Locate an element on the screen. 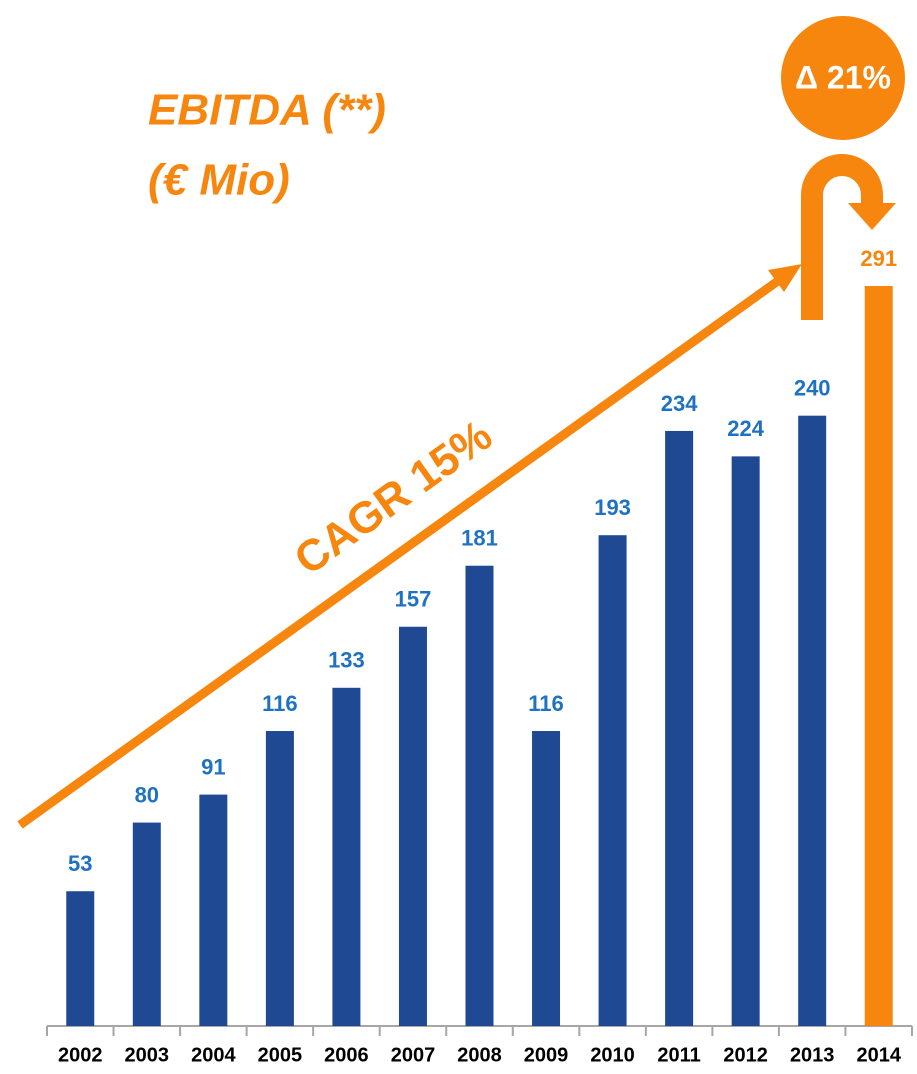 Image resolution: width=917 pixels, height=1074 pixels. value-label: 53 is located at coordinates (80, 863).